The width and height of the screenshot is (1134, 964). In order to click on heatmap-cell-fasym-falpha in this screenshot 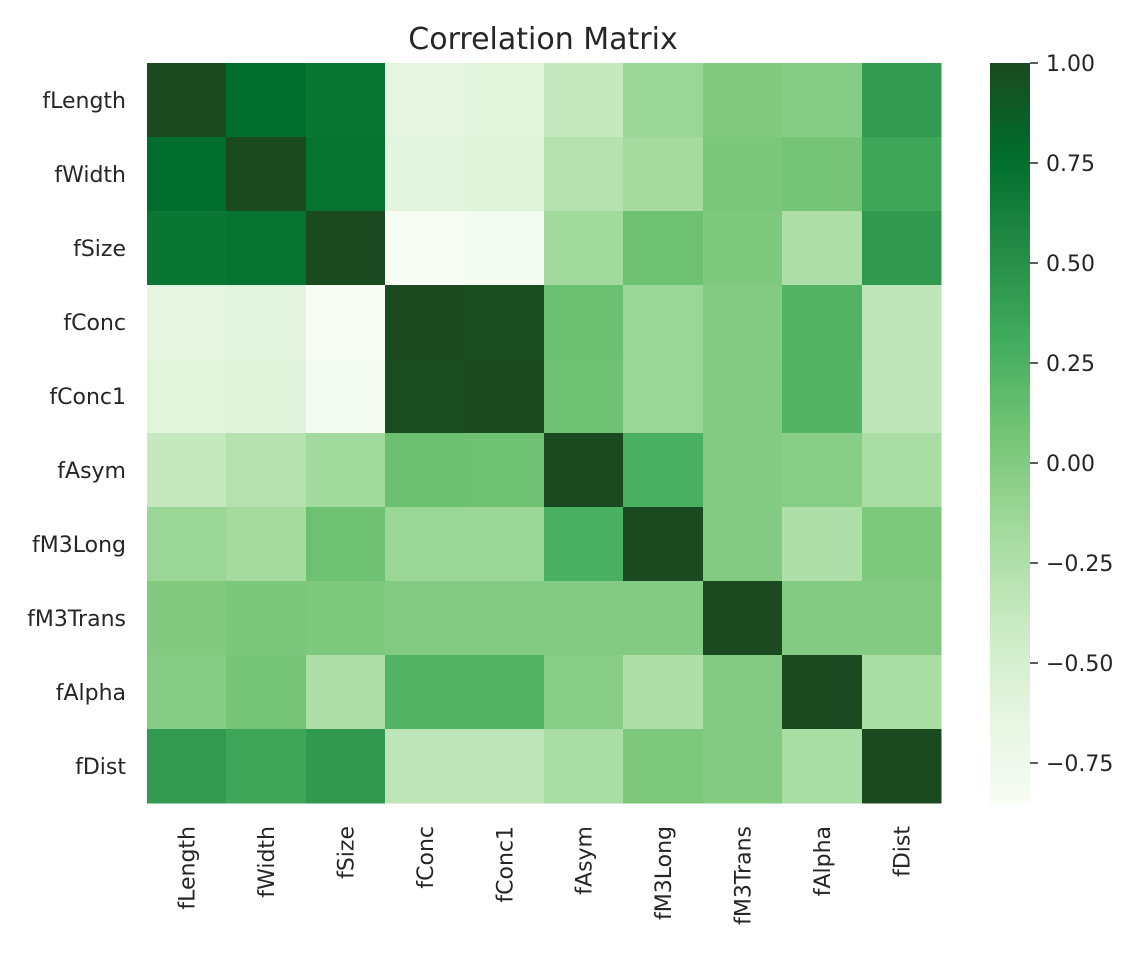, I will do `click(822, 470)`.